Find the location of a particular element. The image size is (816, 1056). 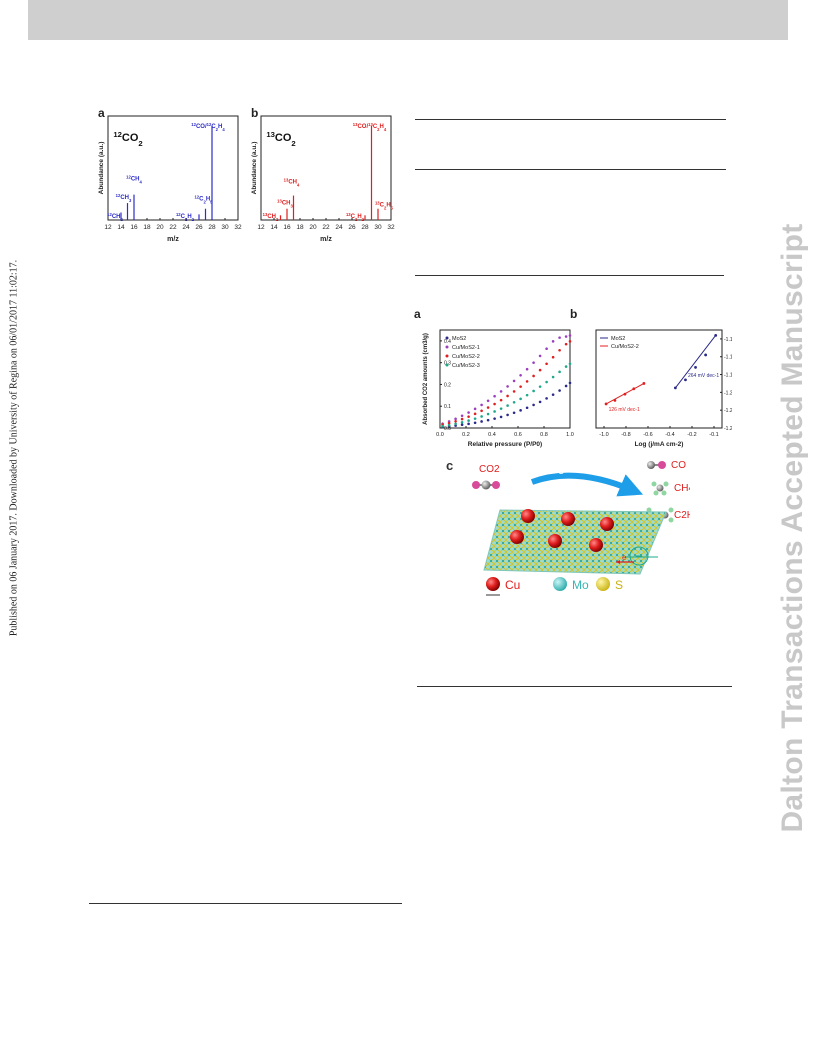

co2-molecule is located at coordinates (486, 485).